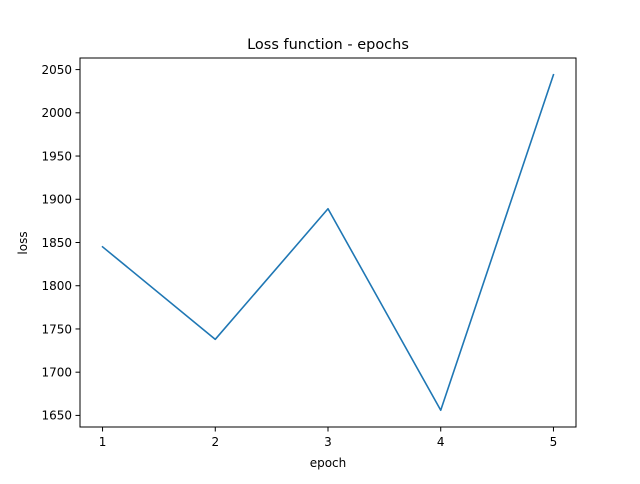 This screenshot has height=484, width=640. Describe the element at coordinates (554, 442) in the screenshot. I see `x-tick-label: 5` at that location.